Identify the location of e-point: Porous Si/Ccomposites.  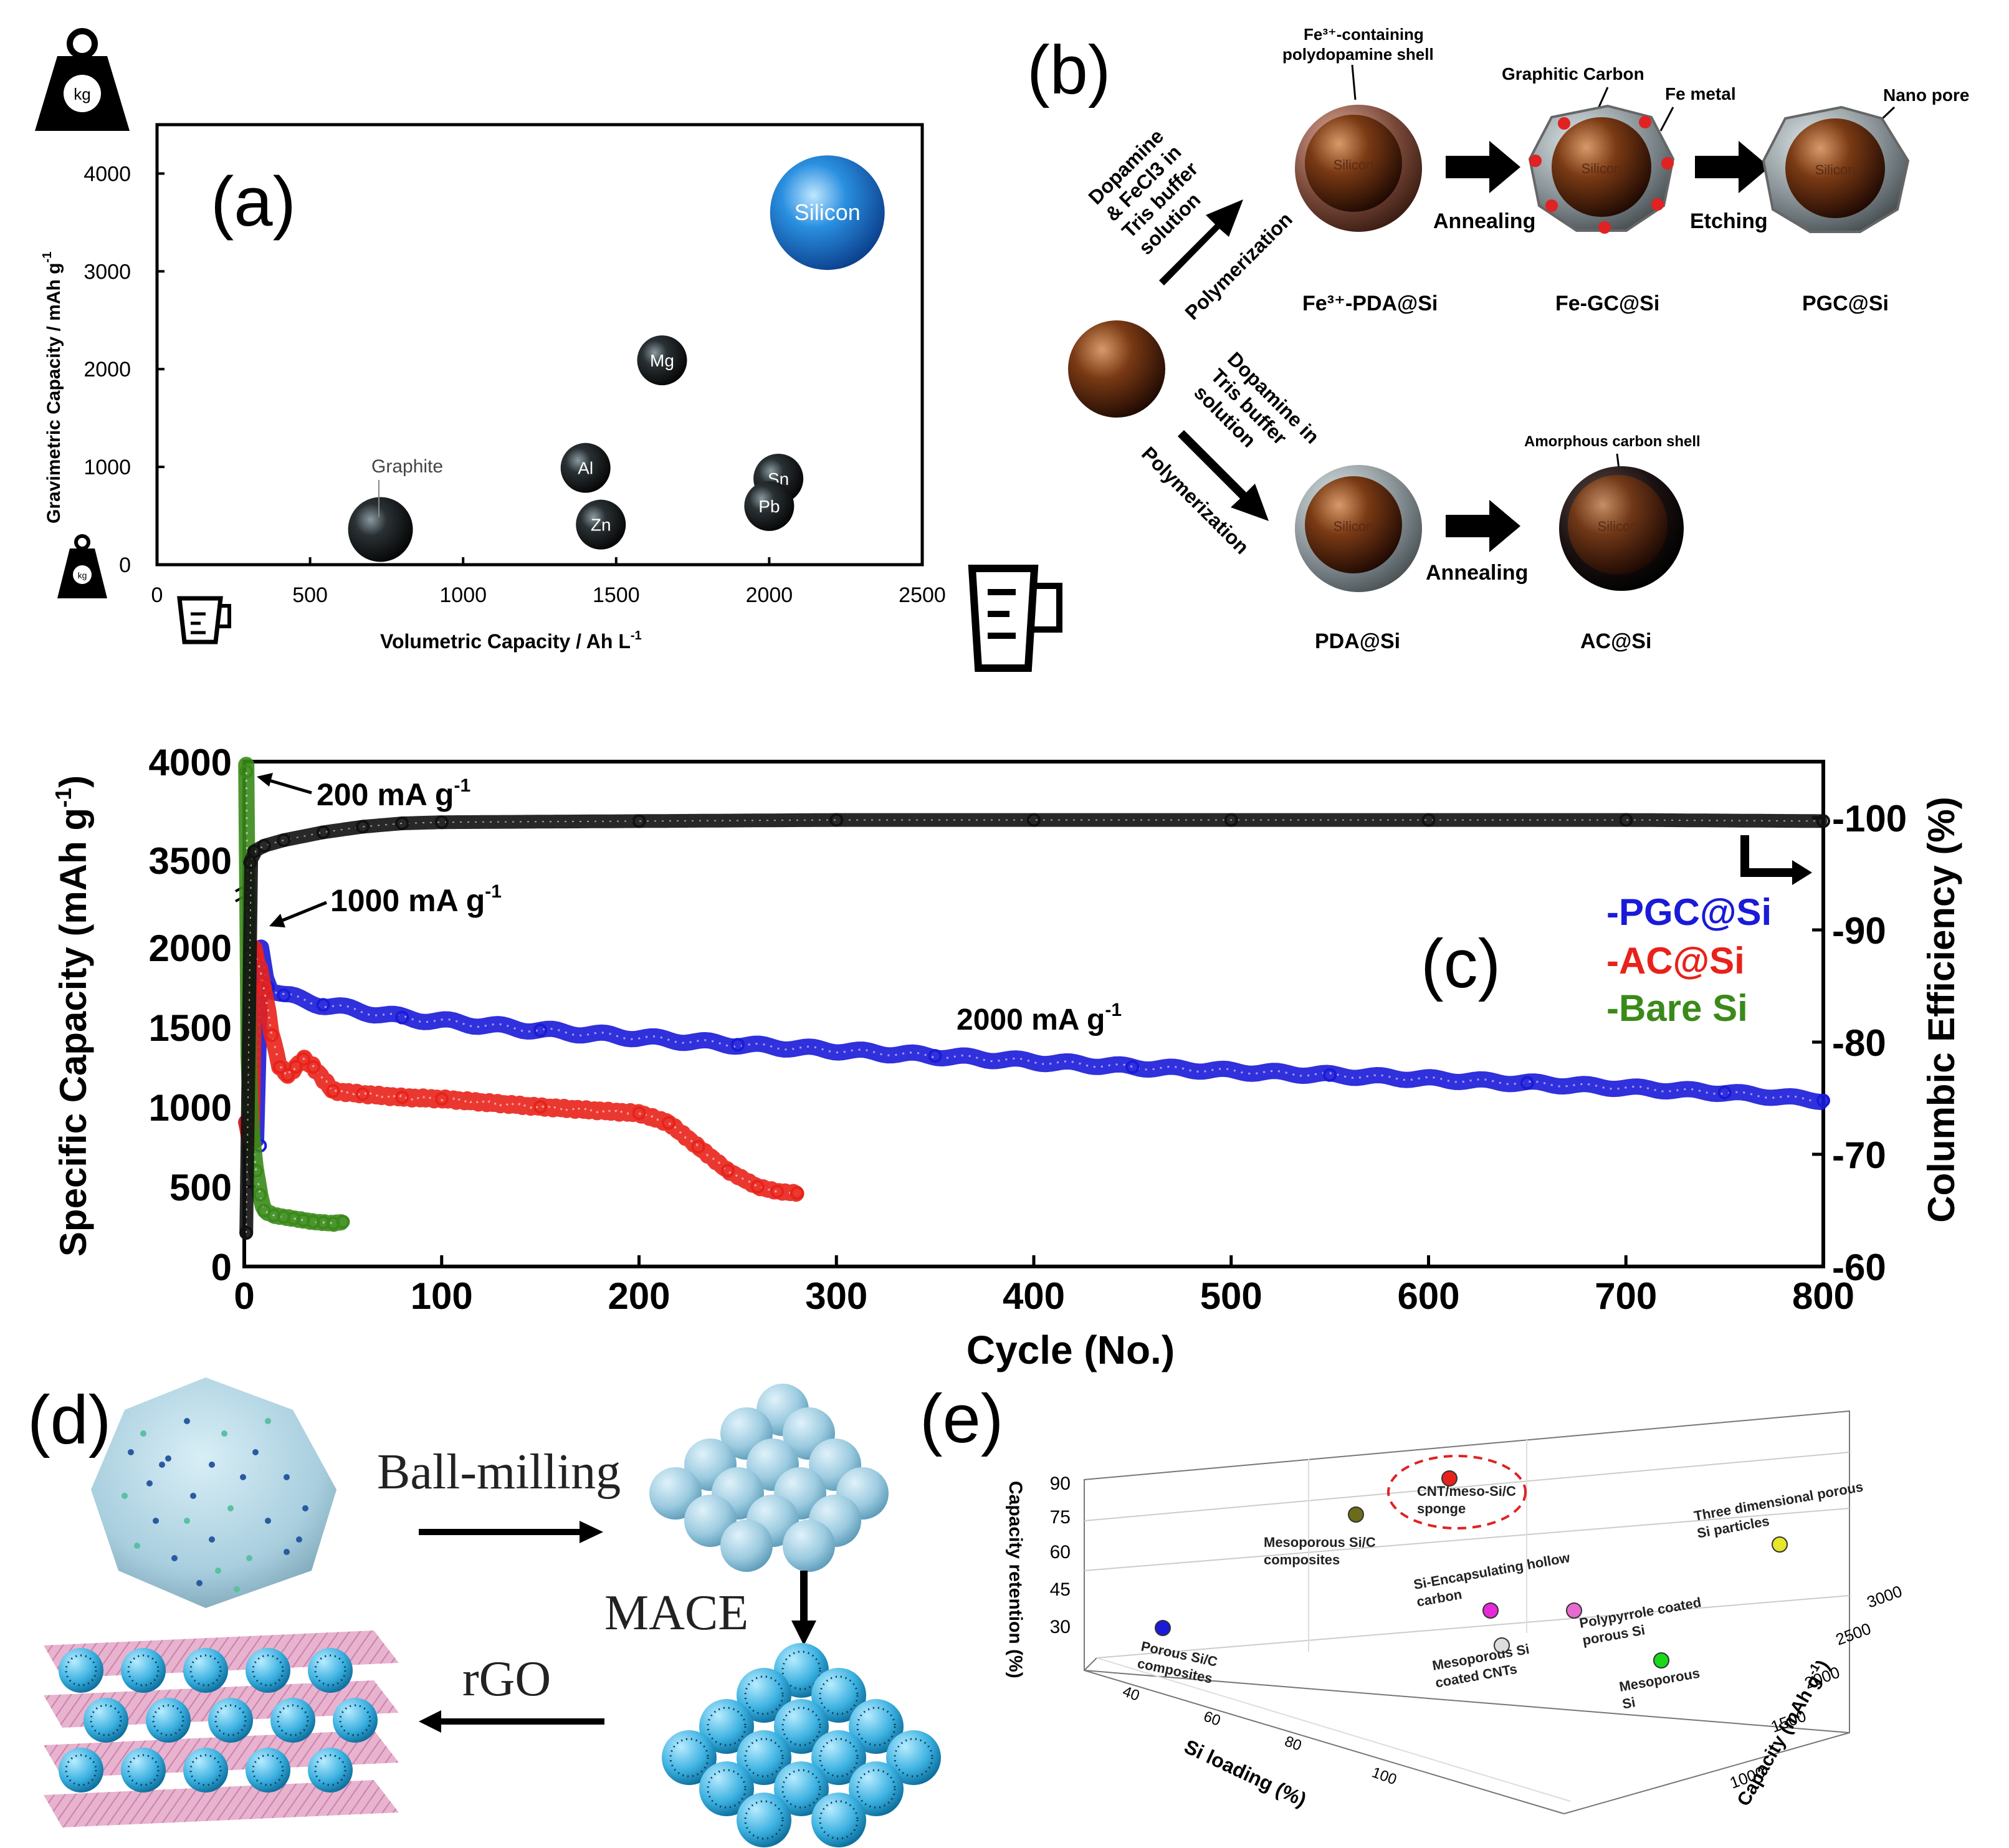
(1177, 1653).